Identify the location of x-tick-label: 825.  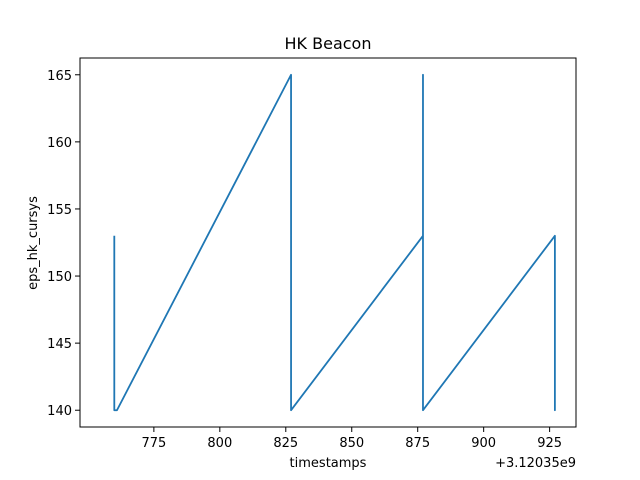
(285, 443).